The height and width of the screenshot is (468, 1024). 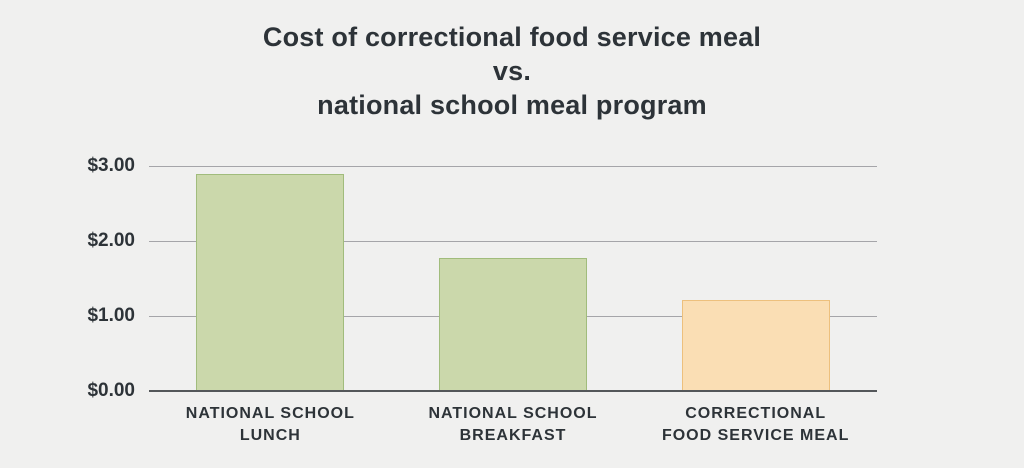 What do you see at coordinates (512, 105) in the screenshot?
I see `chart-title-line-3: national school meal program` at bounding box center [512, 105].